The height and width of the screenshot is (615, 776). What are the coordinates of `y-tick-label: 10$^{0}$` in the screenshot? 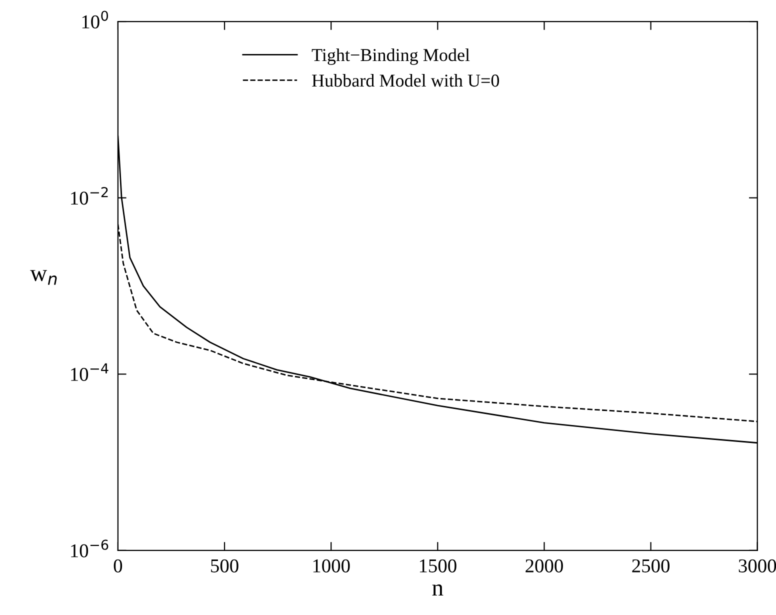 It's located at (95, 19).